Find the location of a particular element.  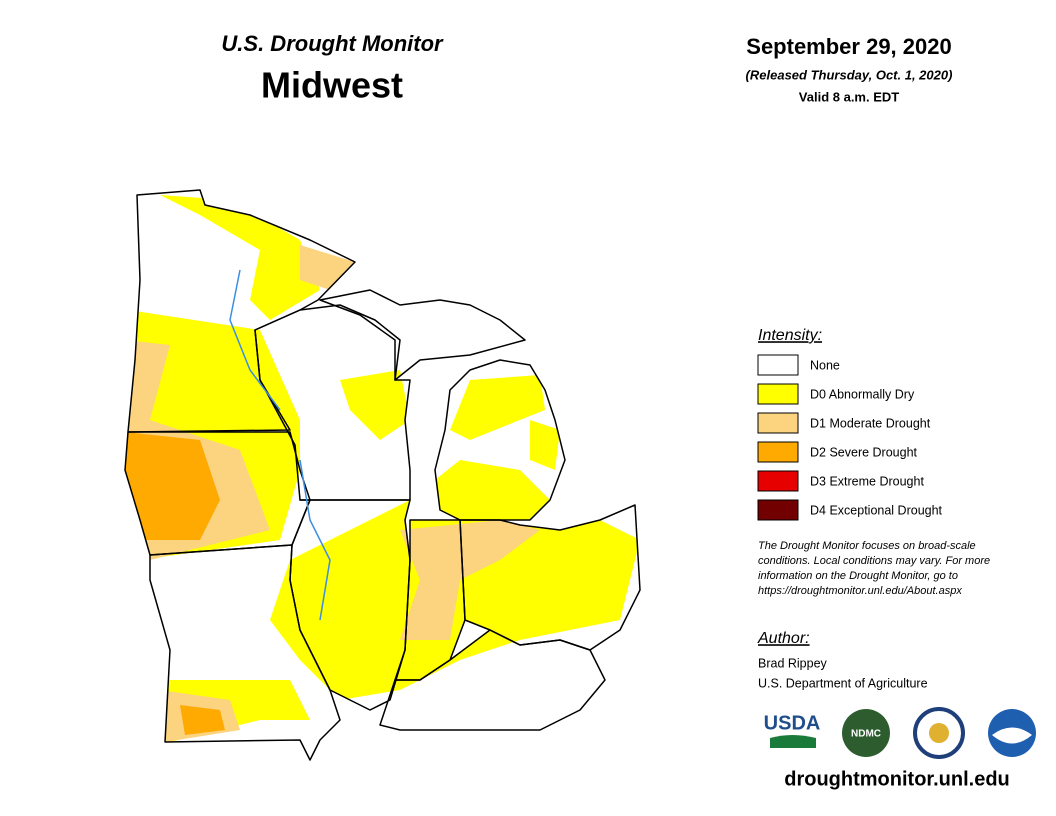

legend-label: D0 Abnormally Dry is located at coordinates (862, 394).